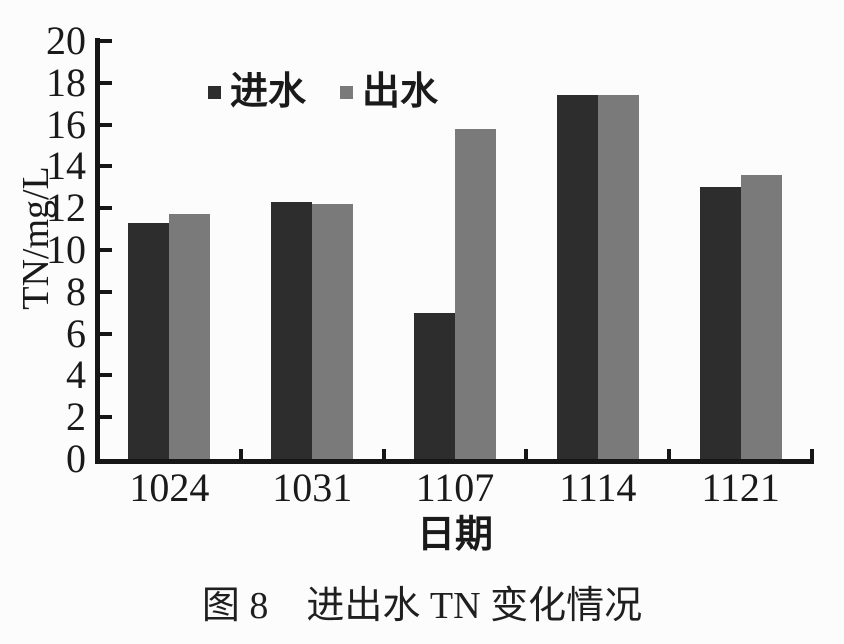 Image resolution: width=844 pixels, height=644 pixels. I want to click on y-tick-label-2: 2, so click(76, 417).